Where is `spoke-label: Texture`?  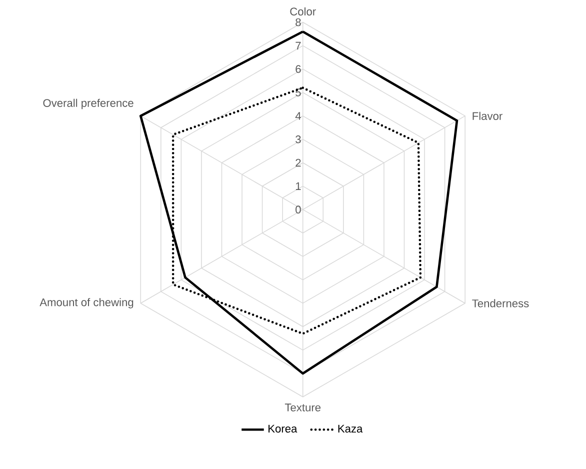 spoke-label: Texture is located at coordinates (302, 408).